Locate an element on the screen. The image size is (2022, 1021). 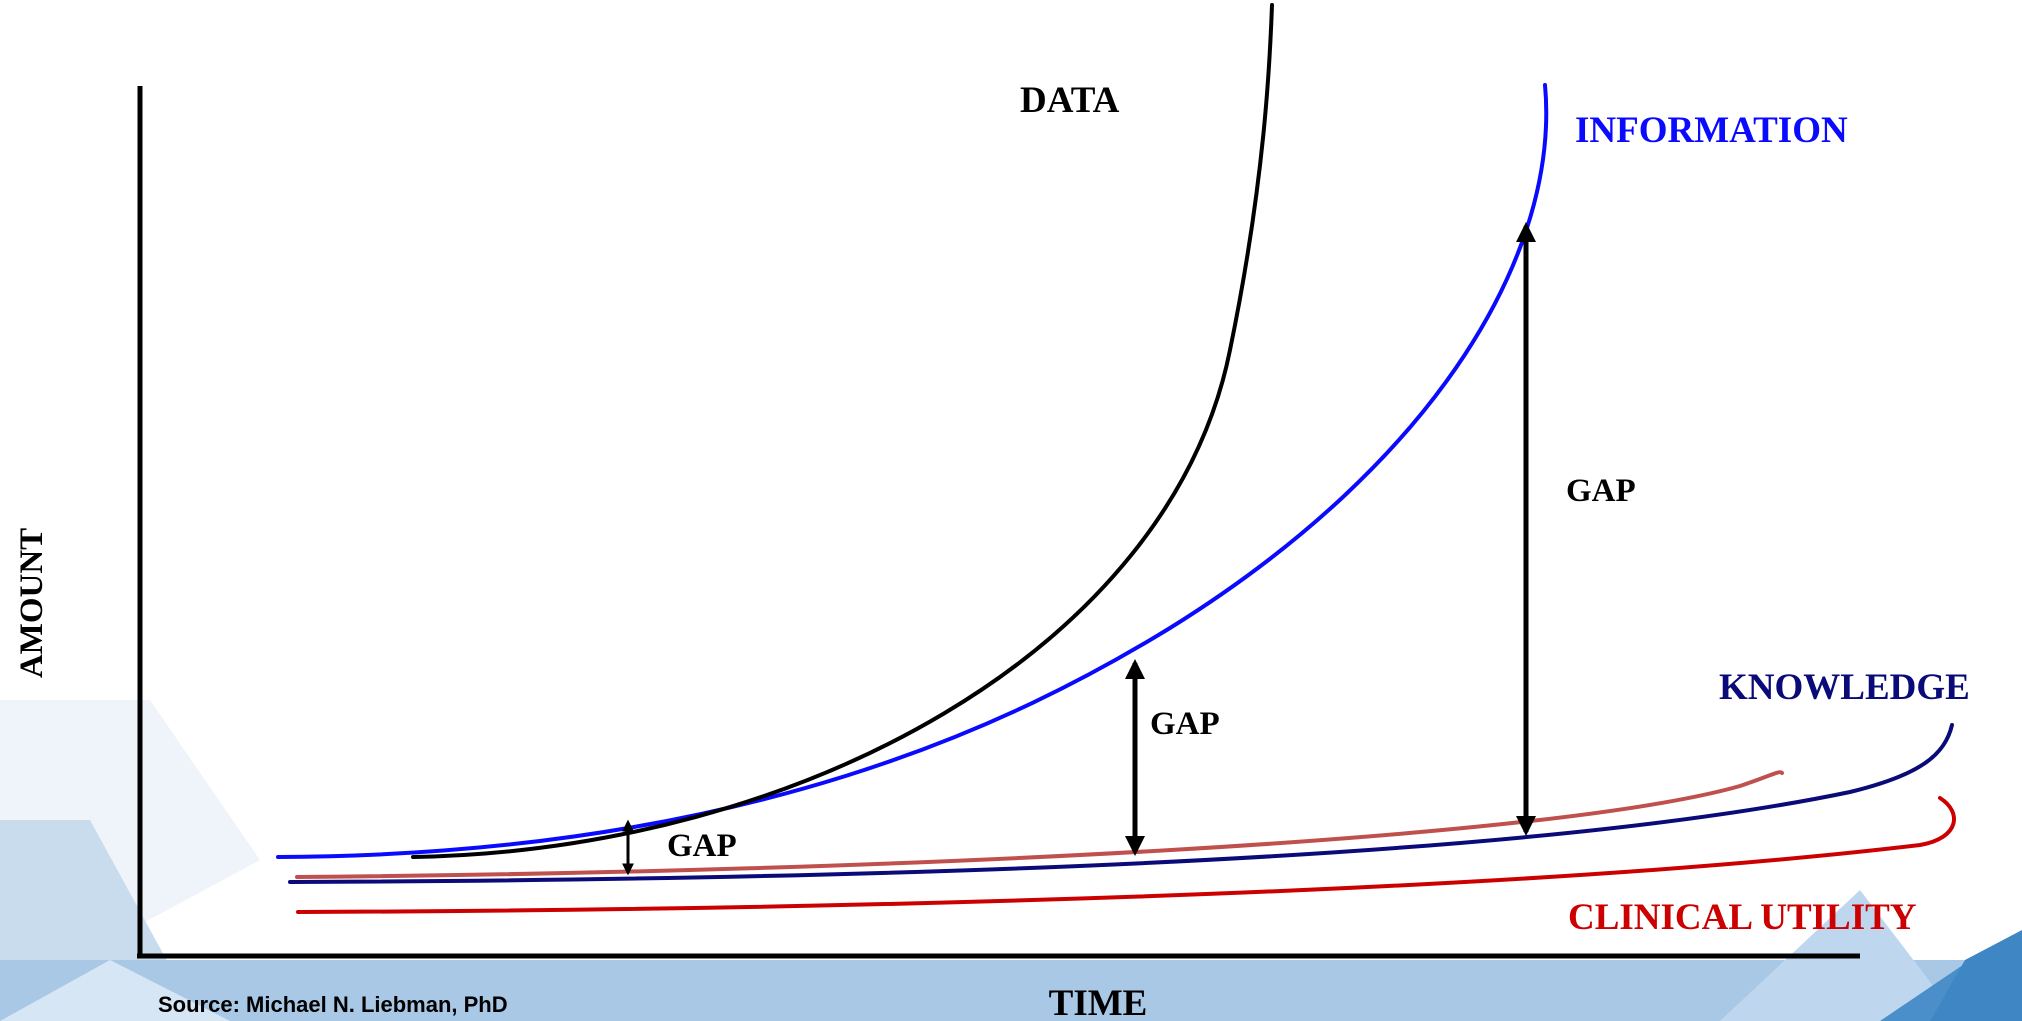
information-label: INFORMATION is located at coordinates (1711, 130).